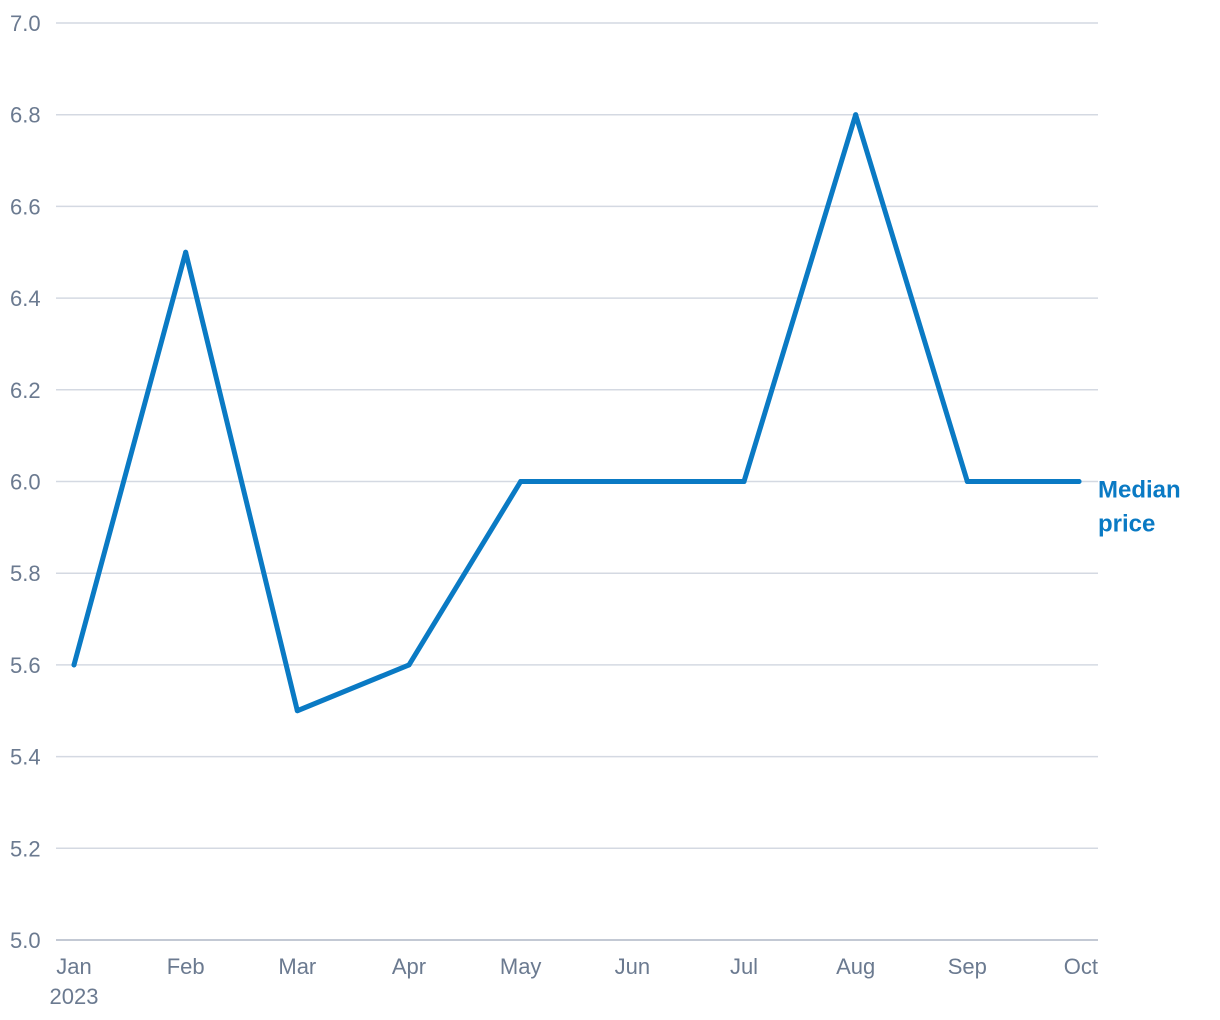 The height and width of the screenshot is (1020, 1220). Describe the element at coordinates (25, 206) in the screenshot. I see `y-tick-label: 6.6` at that location.